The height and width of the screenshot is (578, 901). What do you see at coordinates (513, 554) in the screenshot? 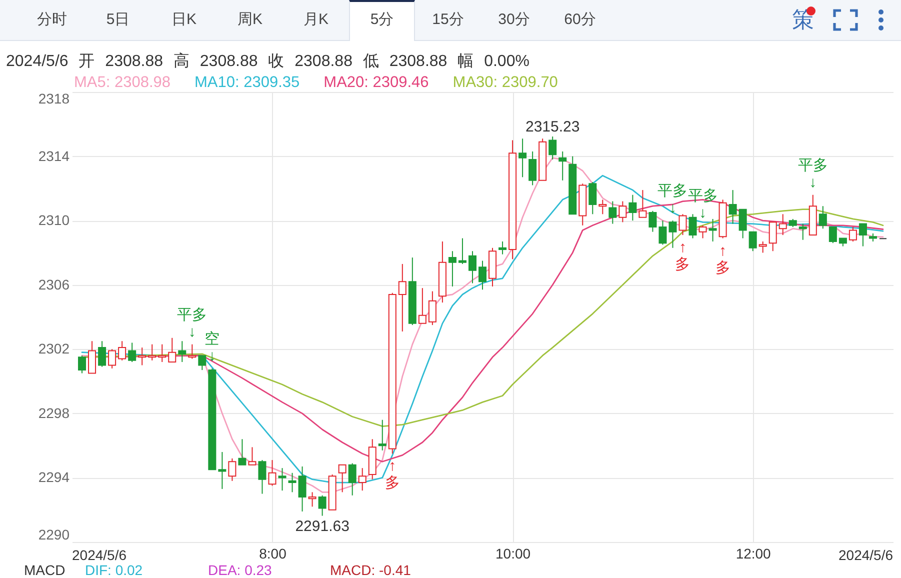
I see `x-tick-label: 10:00` at bounding box center [513, 554].